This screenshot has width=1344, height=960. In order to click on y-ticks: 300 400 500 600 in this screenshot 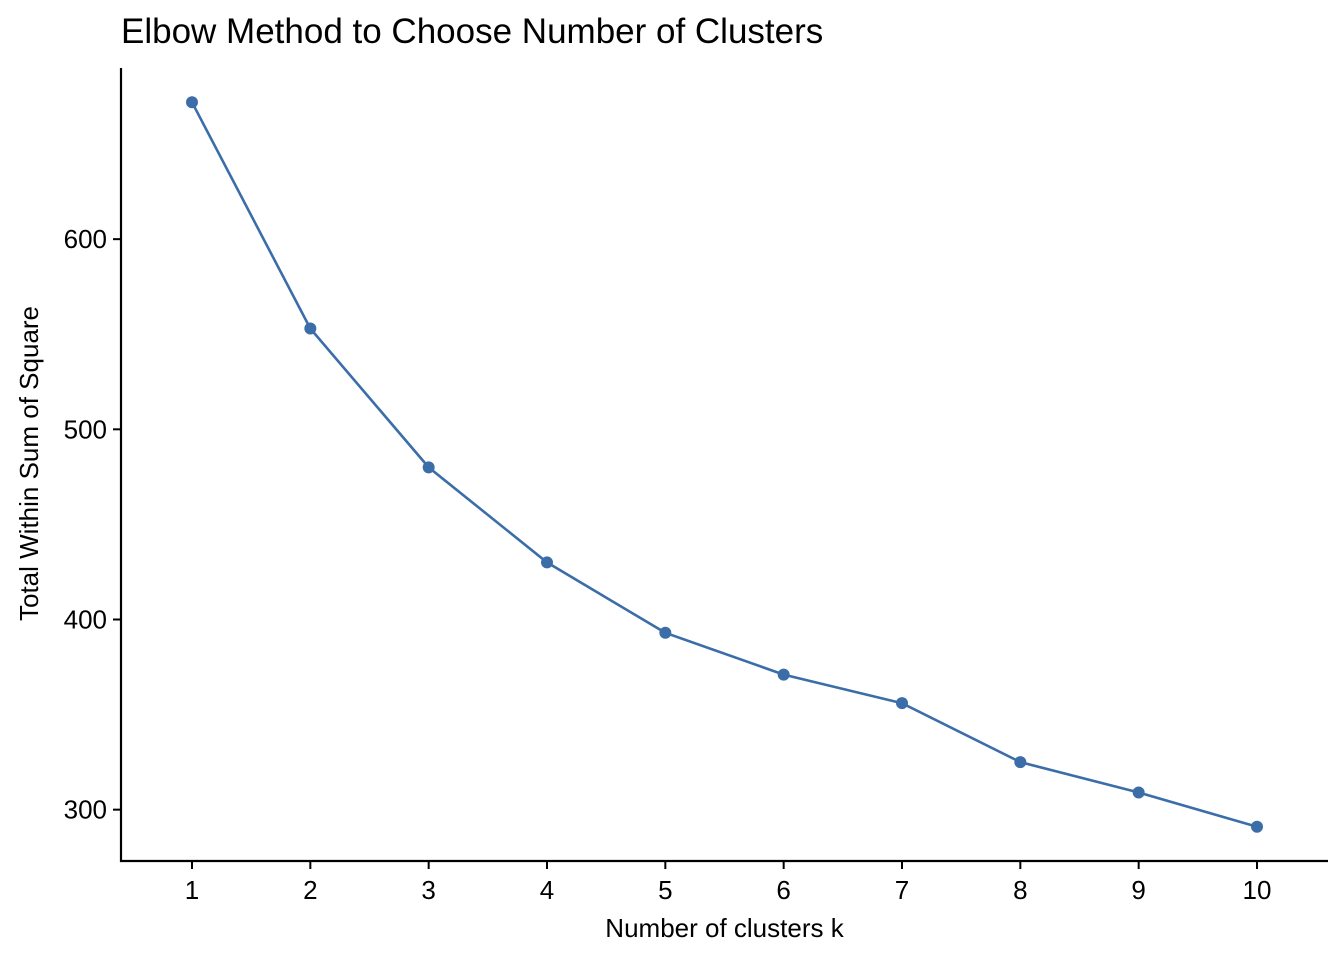, I will do `click(92, 524)`.